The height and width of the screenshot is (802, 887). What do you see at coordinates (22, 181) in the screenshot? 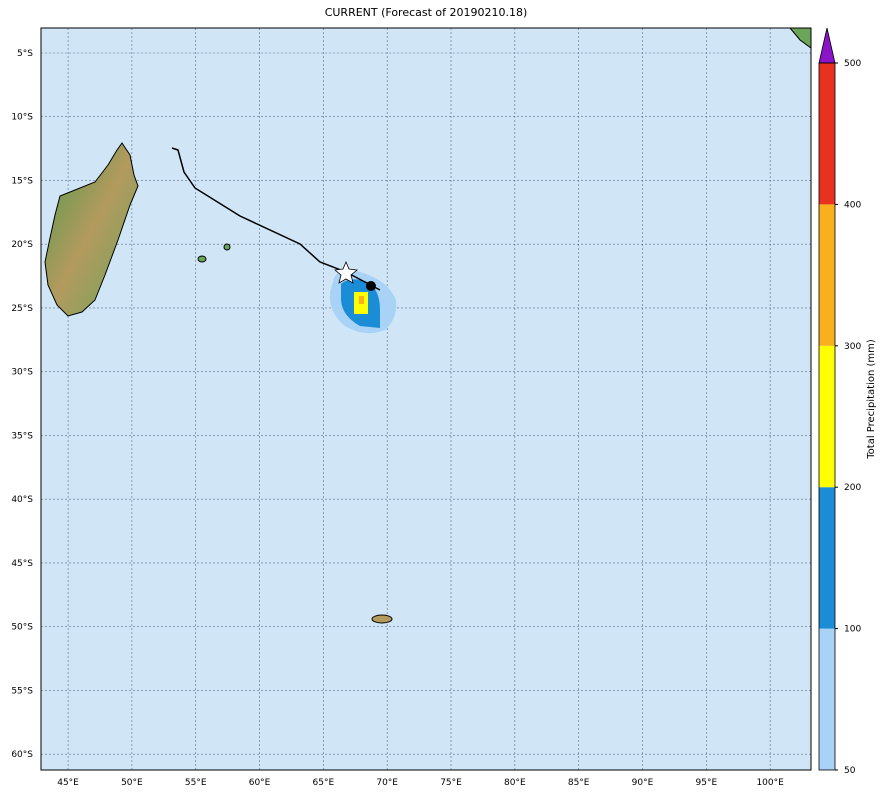
I see `lat-tick-label: 15°S` at bounding box center [22, 181].